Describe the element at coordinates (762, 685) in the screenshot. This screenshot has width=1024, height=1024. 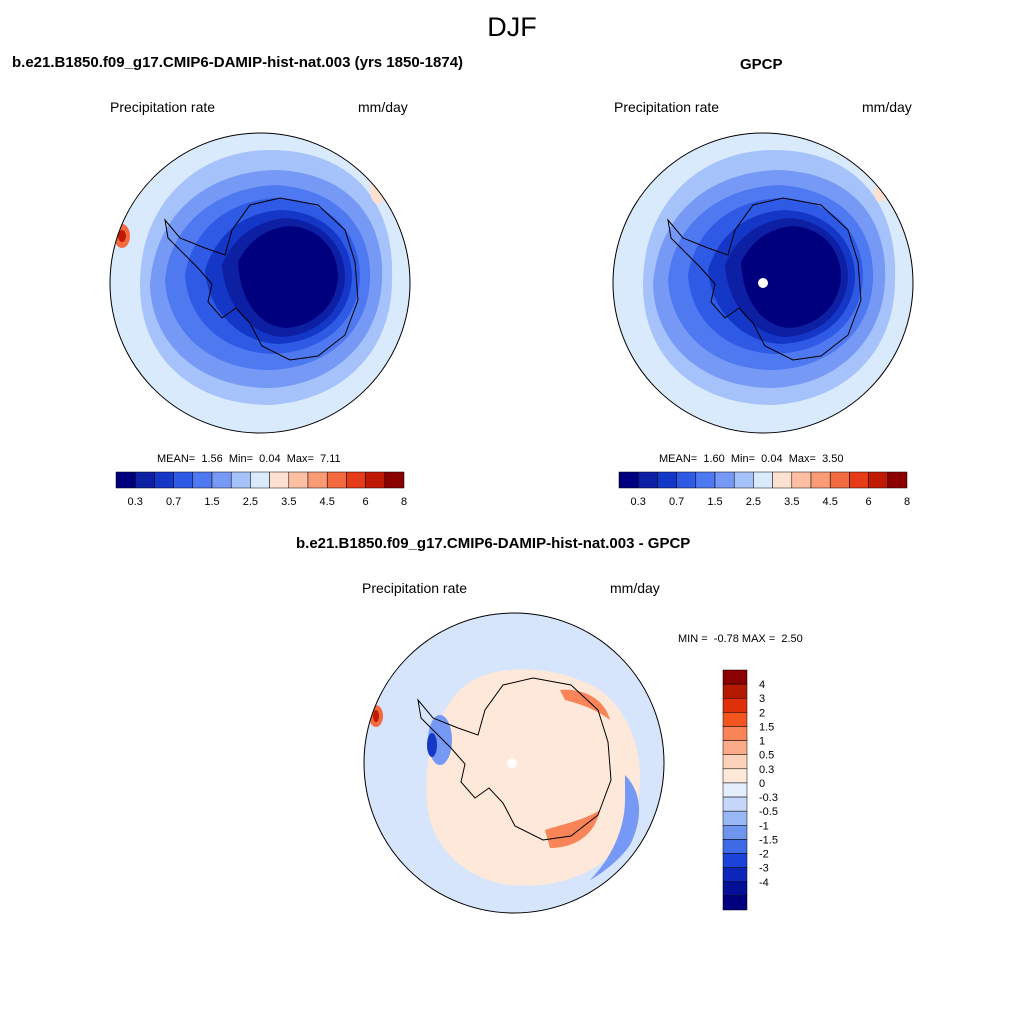
I see `diff-colorbar-tick-label: 4` at that location.